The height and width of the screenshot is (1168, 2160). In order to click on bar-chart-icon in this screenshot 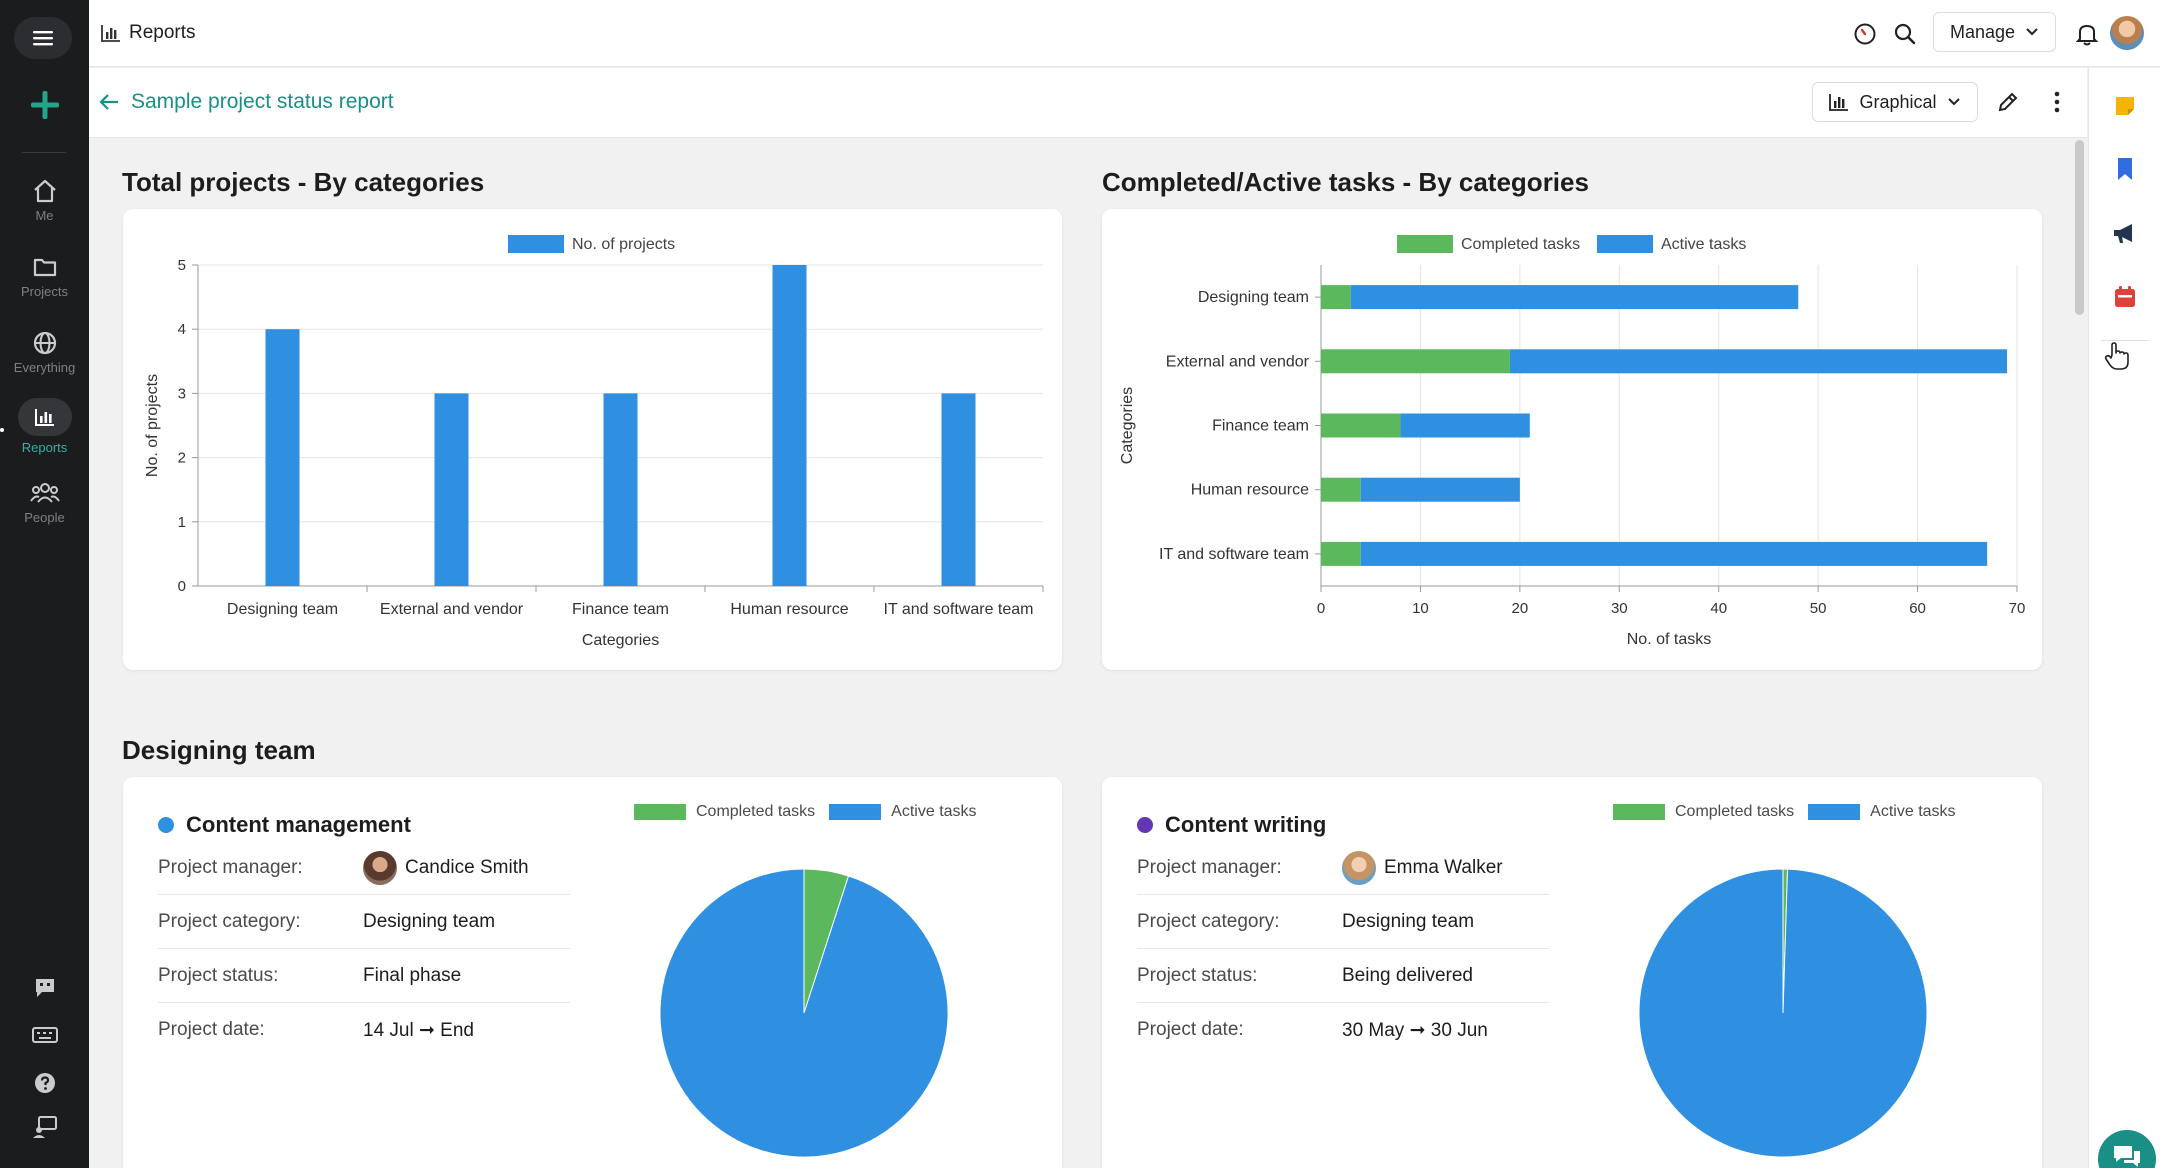, I will do `click(110, 33)`.